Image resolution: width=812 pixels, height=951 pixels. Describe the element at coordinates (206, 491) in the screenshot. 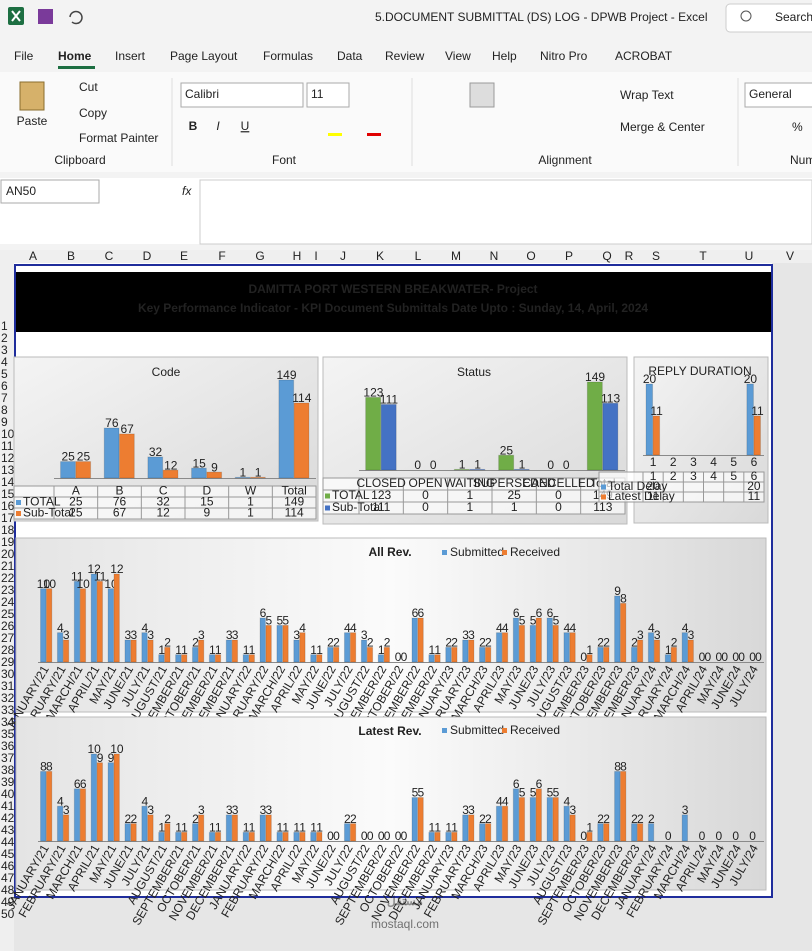

I see `table-header: D` at that location.